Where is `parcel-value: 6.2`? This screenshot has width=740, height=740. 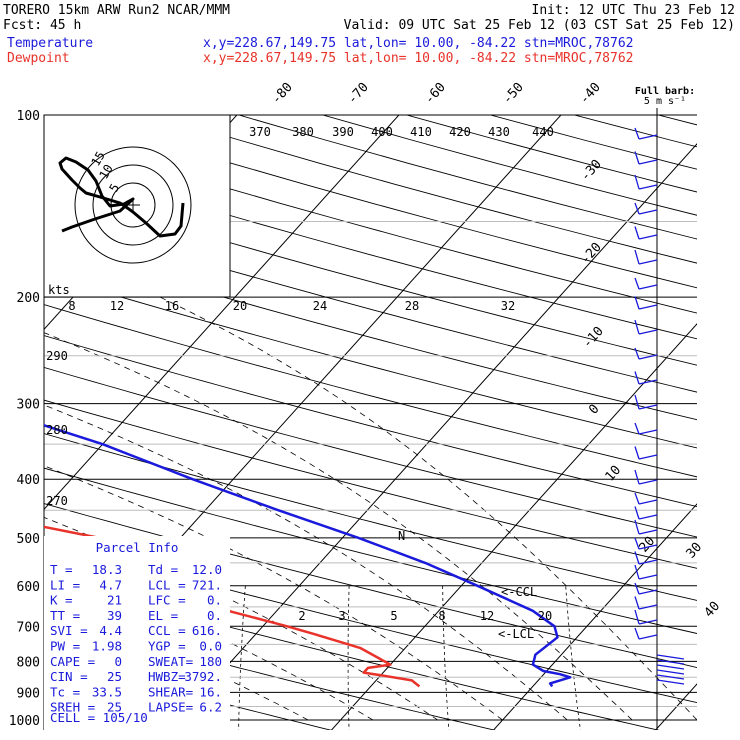
parcel-value: 6.2 is located at coordinates (210, 707).